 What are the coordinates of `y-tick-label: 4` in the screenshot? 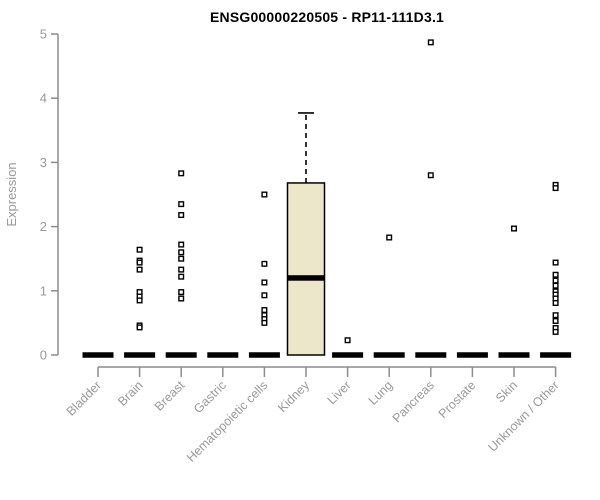 It's located at (43, 98).